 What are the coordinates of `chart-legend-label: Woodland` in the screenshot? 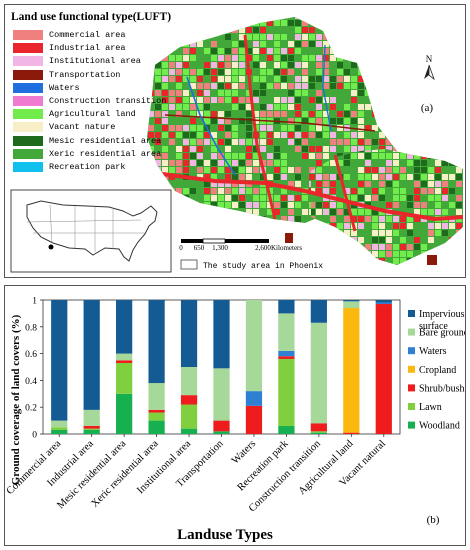 It's located at (439, 426).